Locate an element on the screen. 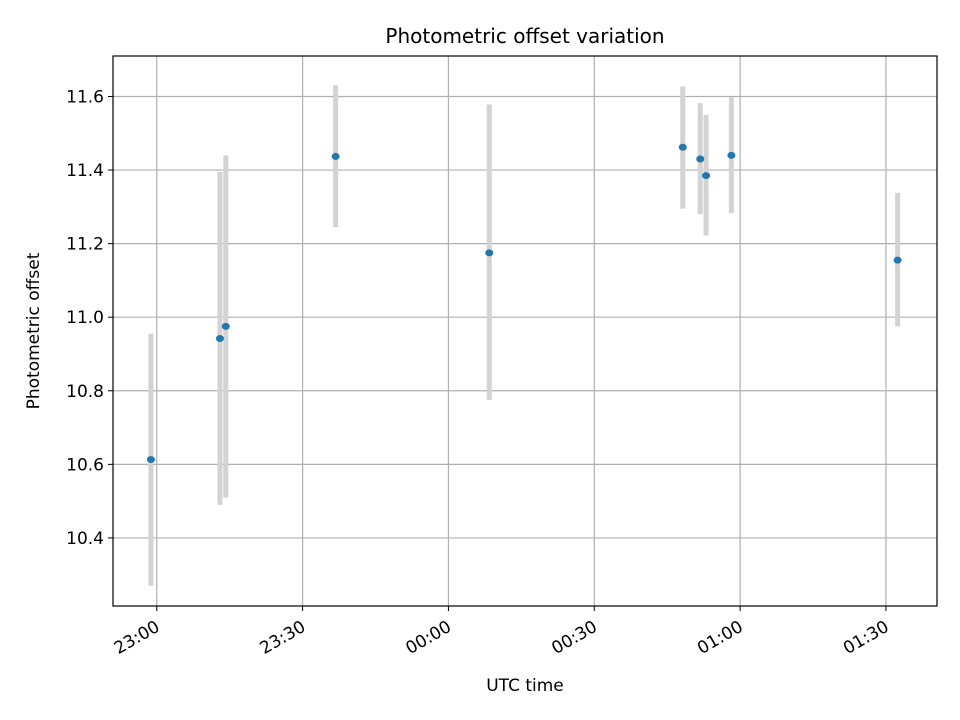  y-tick-label: 10.4 is located at coordinates (85, 539).